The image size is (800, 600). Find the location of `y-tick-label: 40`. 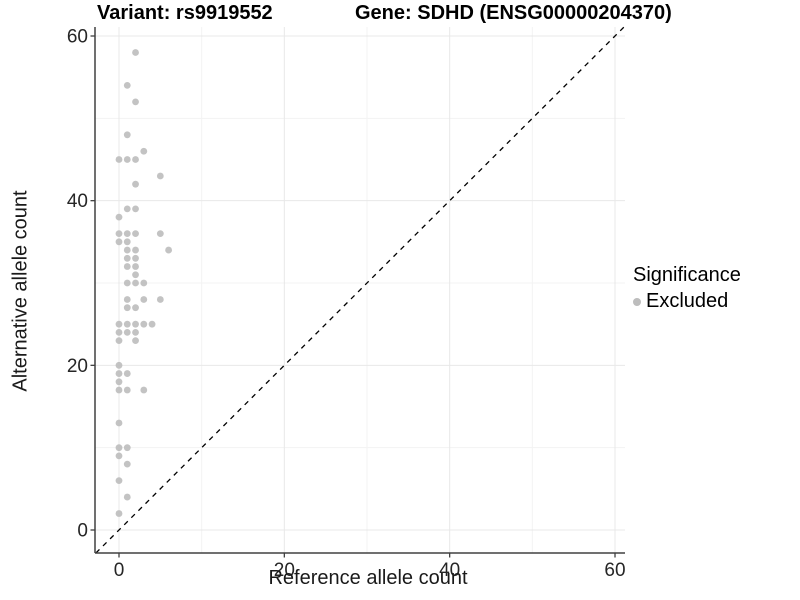

y-tick-label: 40 is located at coordinates (77, 201).